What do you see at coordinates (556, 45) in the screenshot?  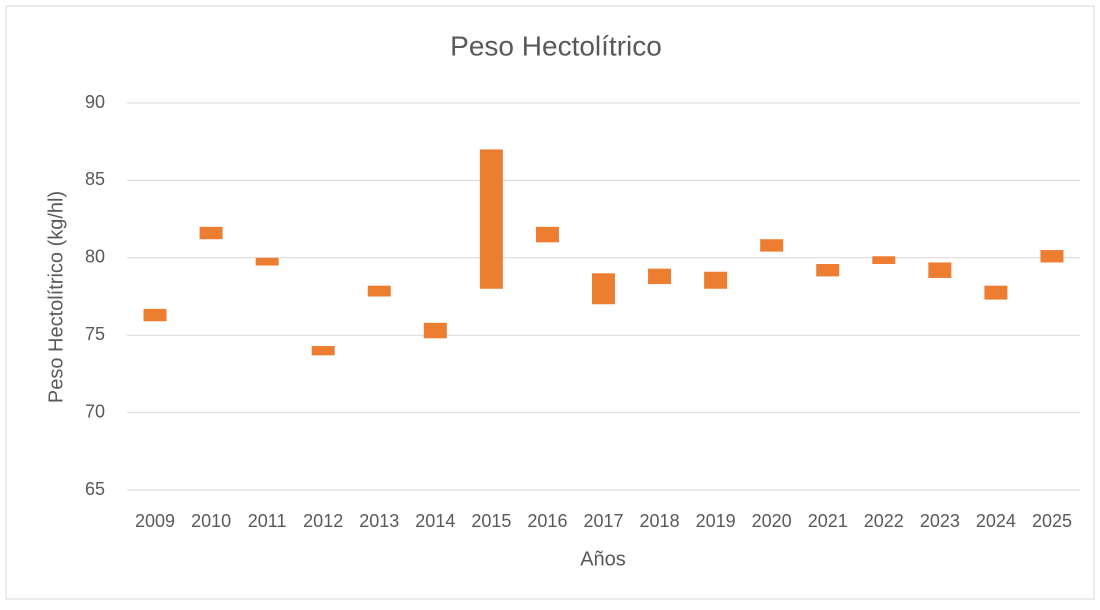 I see `chart-title: Peso Hectolítrico` at bounding box center [556, 45].